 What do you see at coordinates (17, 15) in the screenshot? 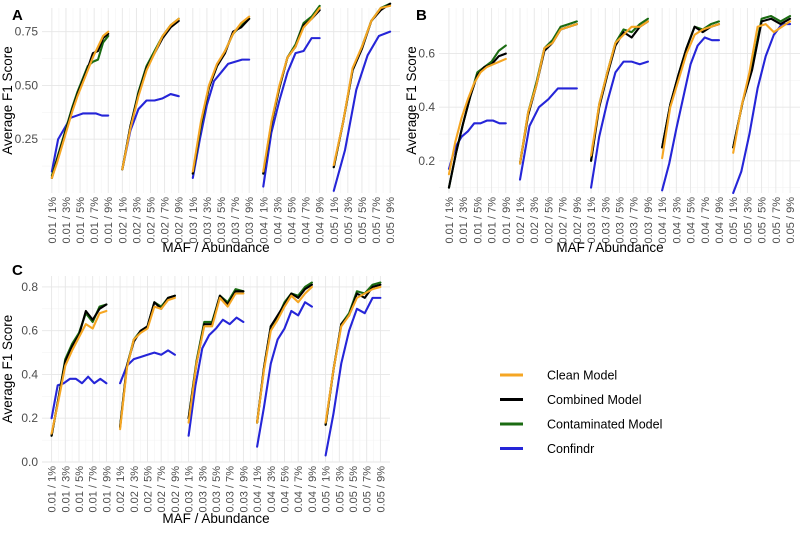
I see `panel-tag: A` at bounding box center [17, 15].